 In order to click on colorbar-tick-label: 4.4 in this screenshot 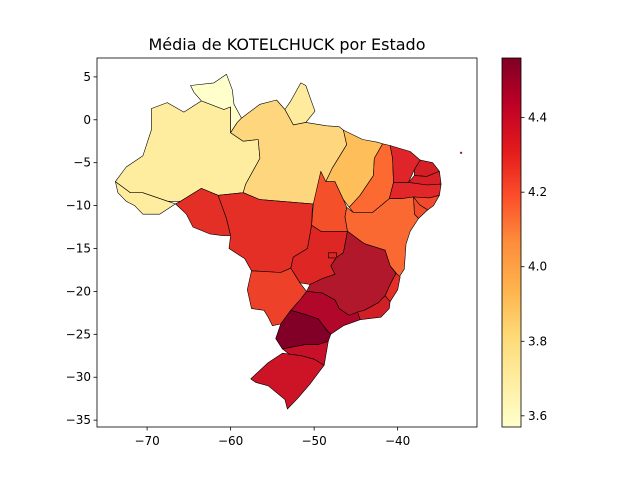, I will do `click(537, 118)`.